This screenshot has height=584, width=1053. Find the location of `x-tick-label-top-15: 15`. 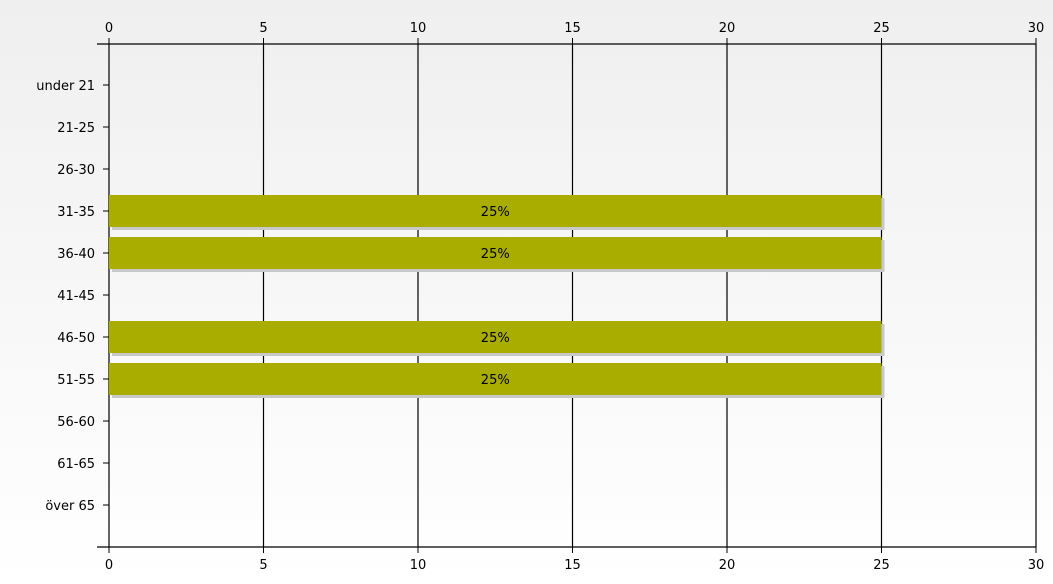

x-tick-label-top-15: 15 is located at coordinates (572, 28).